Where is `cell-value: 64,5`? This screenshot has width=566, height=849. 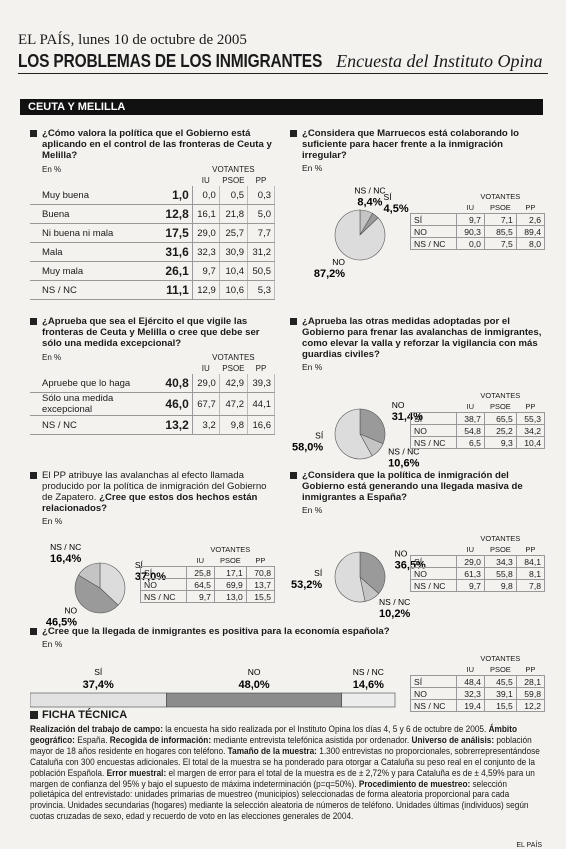
cell-value: 64,5 is located at coordinates (200, 584).